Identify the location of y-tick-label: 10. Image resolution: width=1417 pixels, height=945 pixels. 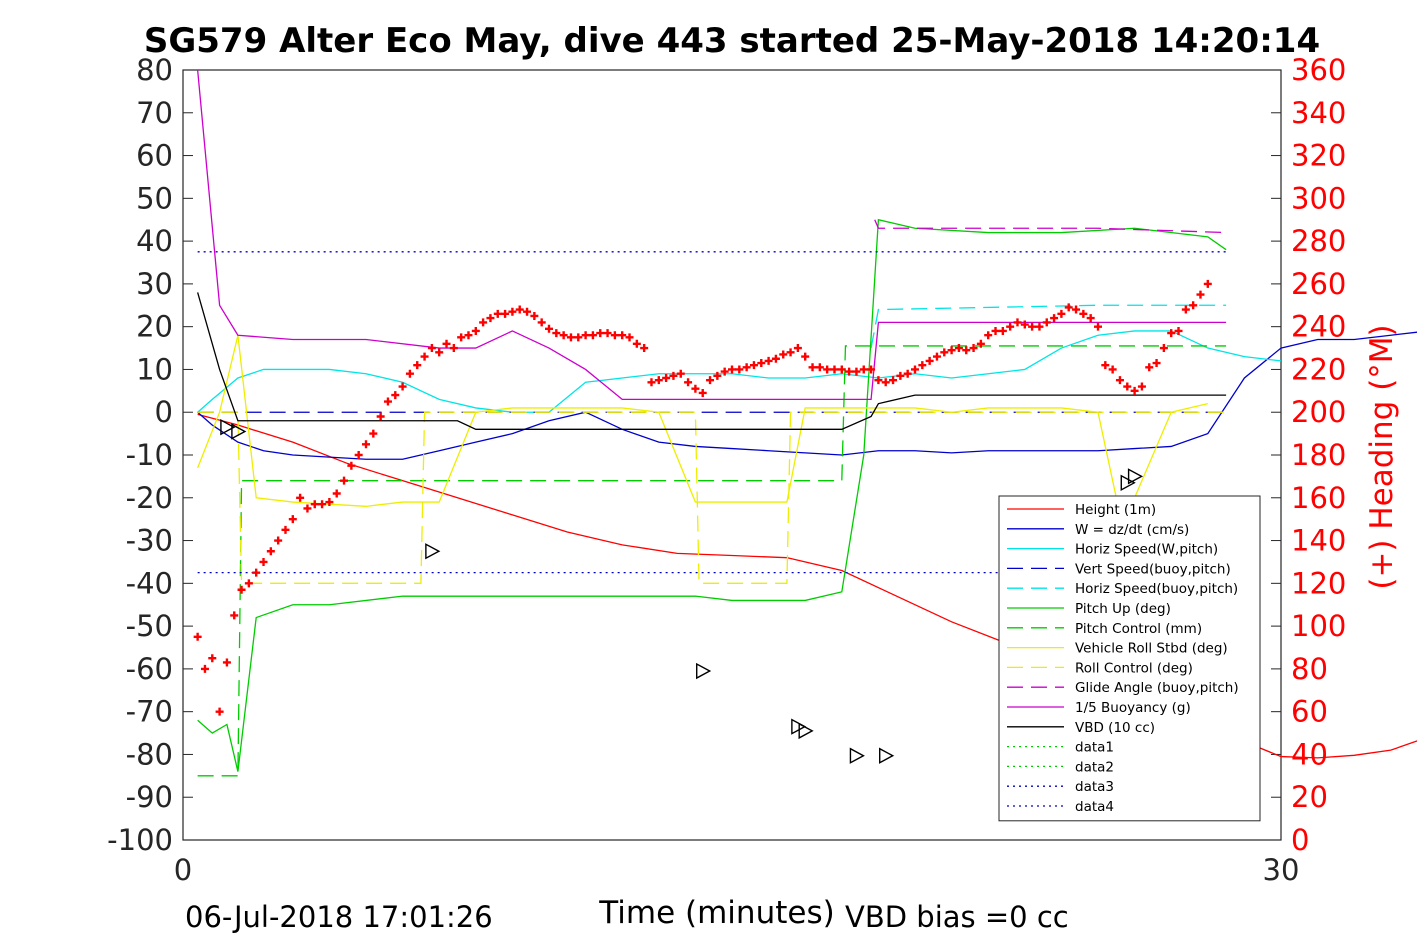
(154, 369).